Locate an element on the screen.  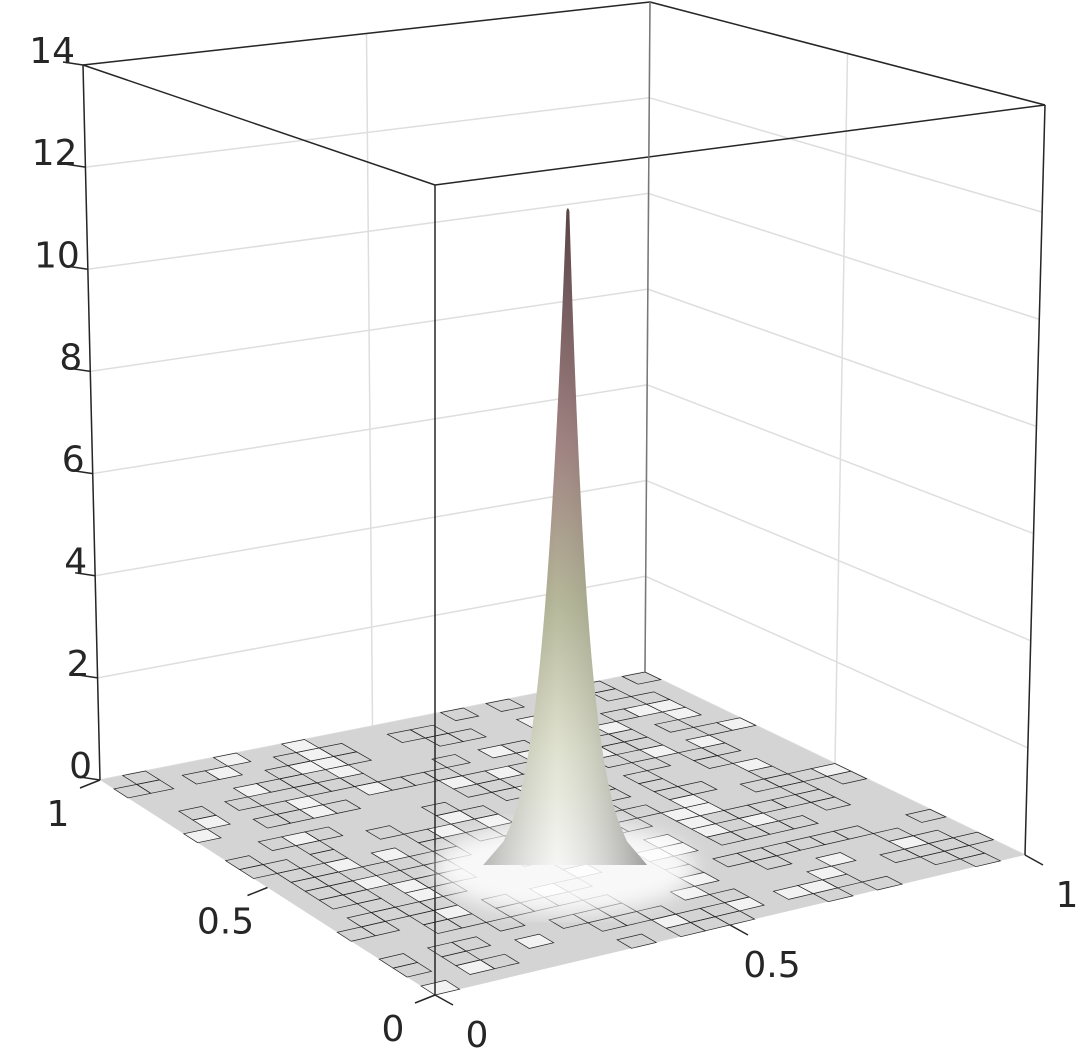
y-tick-label: 1 is located at coordinates (58, 814).